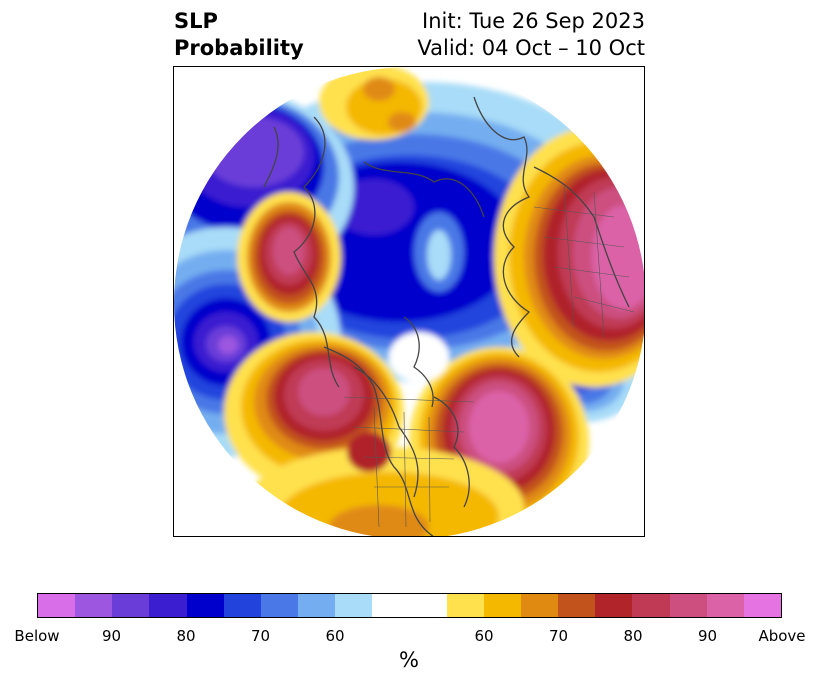  I want to click on title-variable: SLP, so click(196, 21).